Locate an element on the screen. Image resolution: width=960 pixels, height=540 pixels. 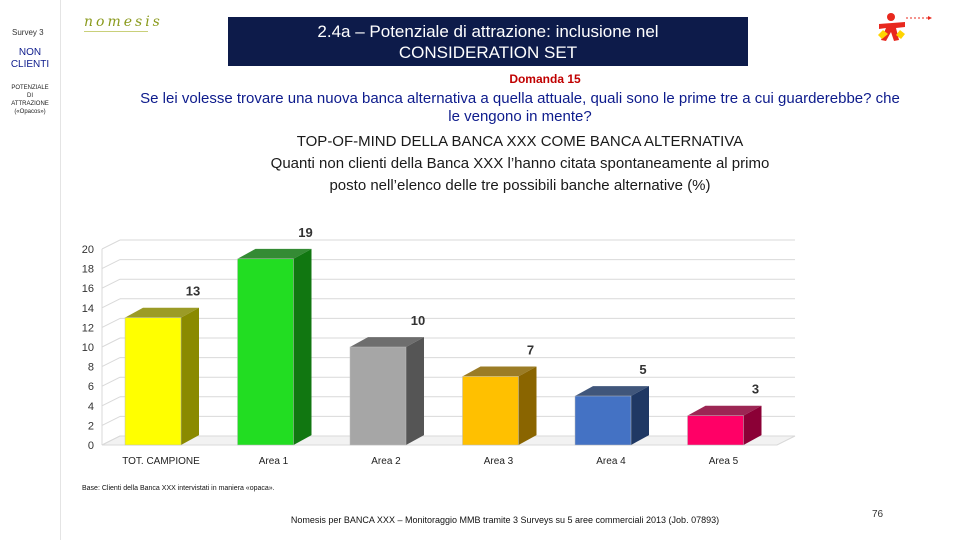
x-tick-label: Area 3 is located at coordinates (499, 461).